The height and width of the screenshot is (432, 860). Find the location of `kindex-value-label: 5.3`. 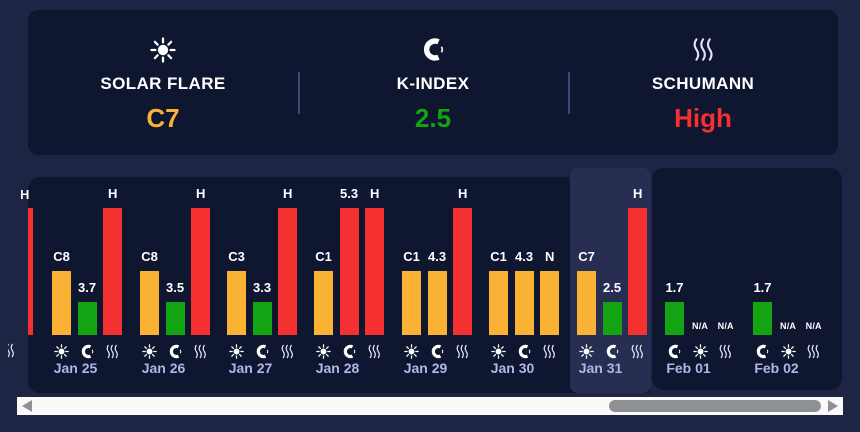

kindex-value-label: 5.3 is located at coordinates (349, 193).